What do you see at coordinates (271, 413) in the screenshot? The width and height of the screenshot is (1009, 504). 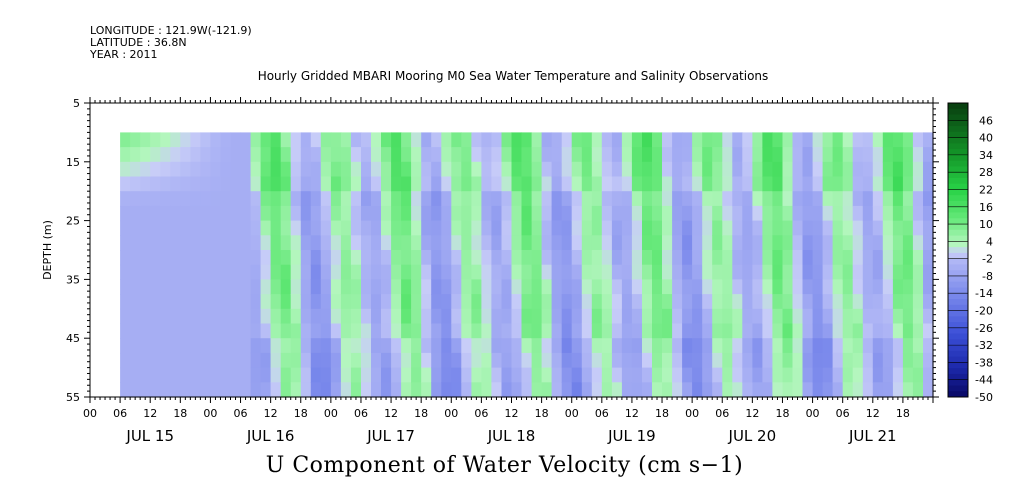 I see `x-tick-label: 12` at bounding box center [271, 413].